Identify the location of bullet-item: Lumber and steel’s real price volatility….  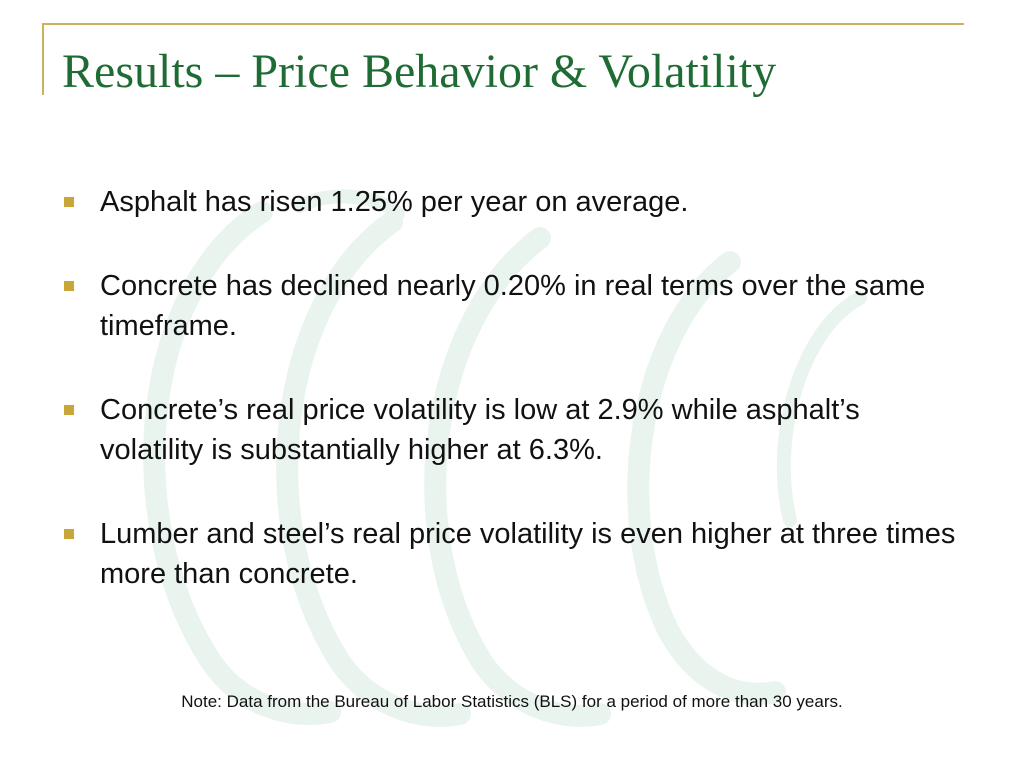
(512, 554).